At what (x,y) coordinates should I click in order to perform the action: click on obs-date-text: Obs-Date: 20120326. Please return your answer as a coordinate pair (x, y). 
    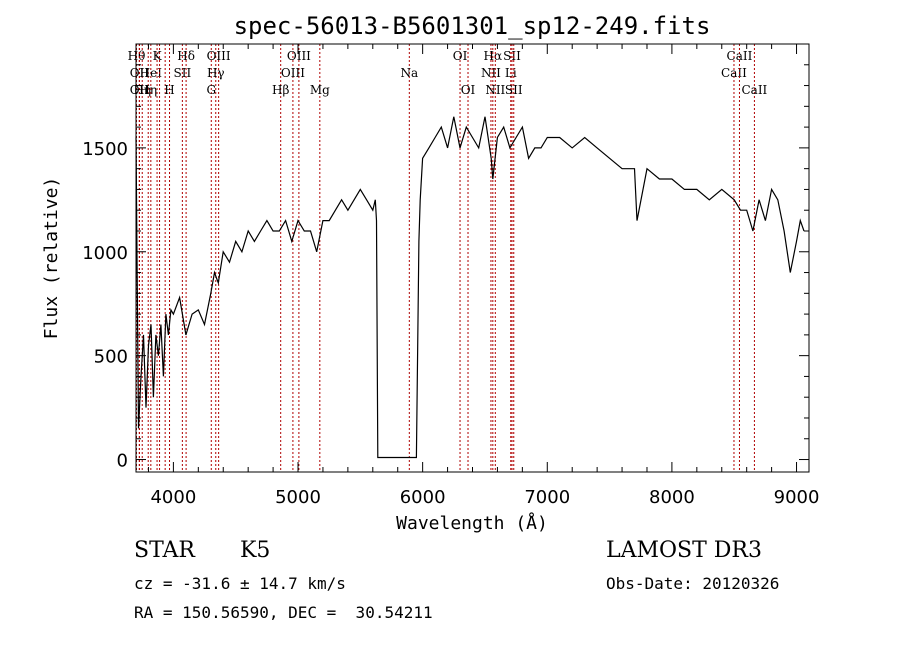
    Looking at the image, I should click on (693, 583).